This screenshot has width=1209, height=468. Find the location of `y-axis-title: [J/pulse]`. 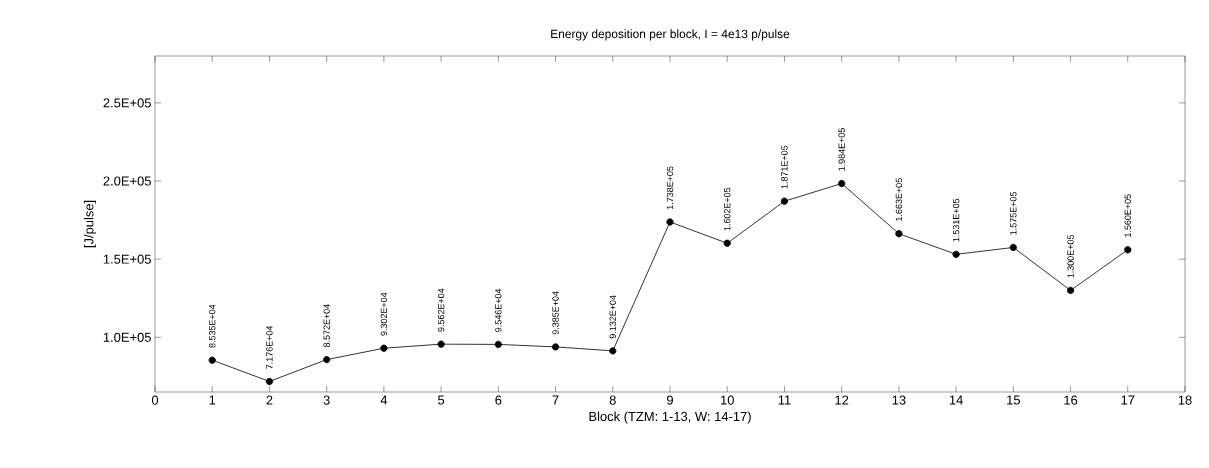

y-axis-title: [J/pulse] is located at coordinates (90, 224).